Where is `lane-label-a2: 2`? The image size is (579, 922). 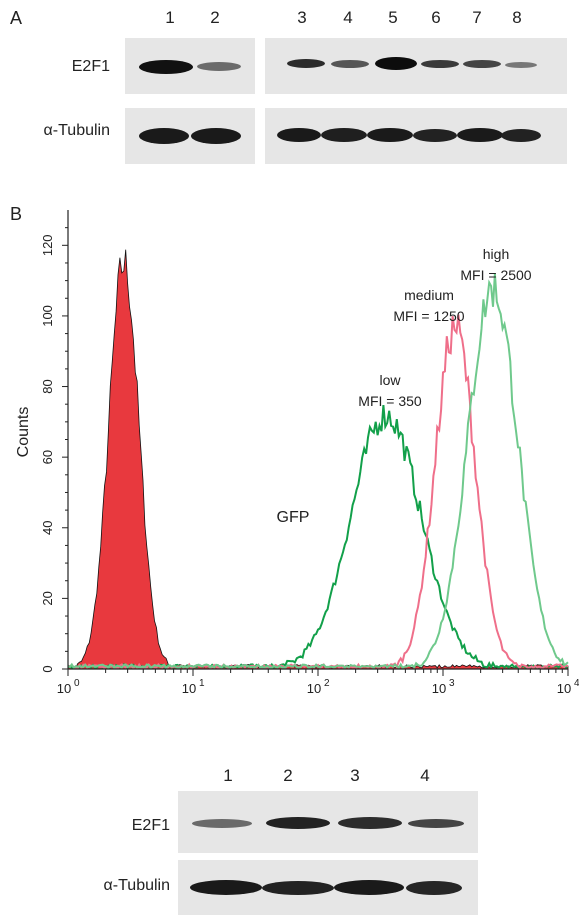 lane-label-a2: 2 is located at coordinates (215, 17).